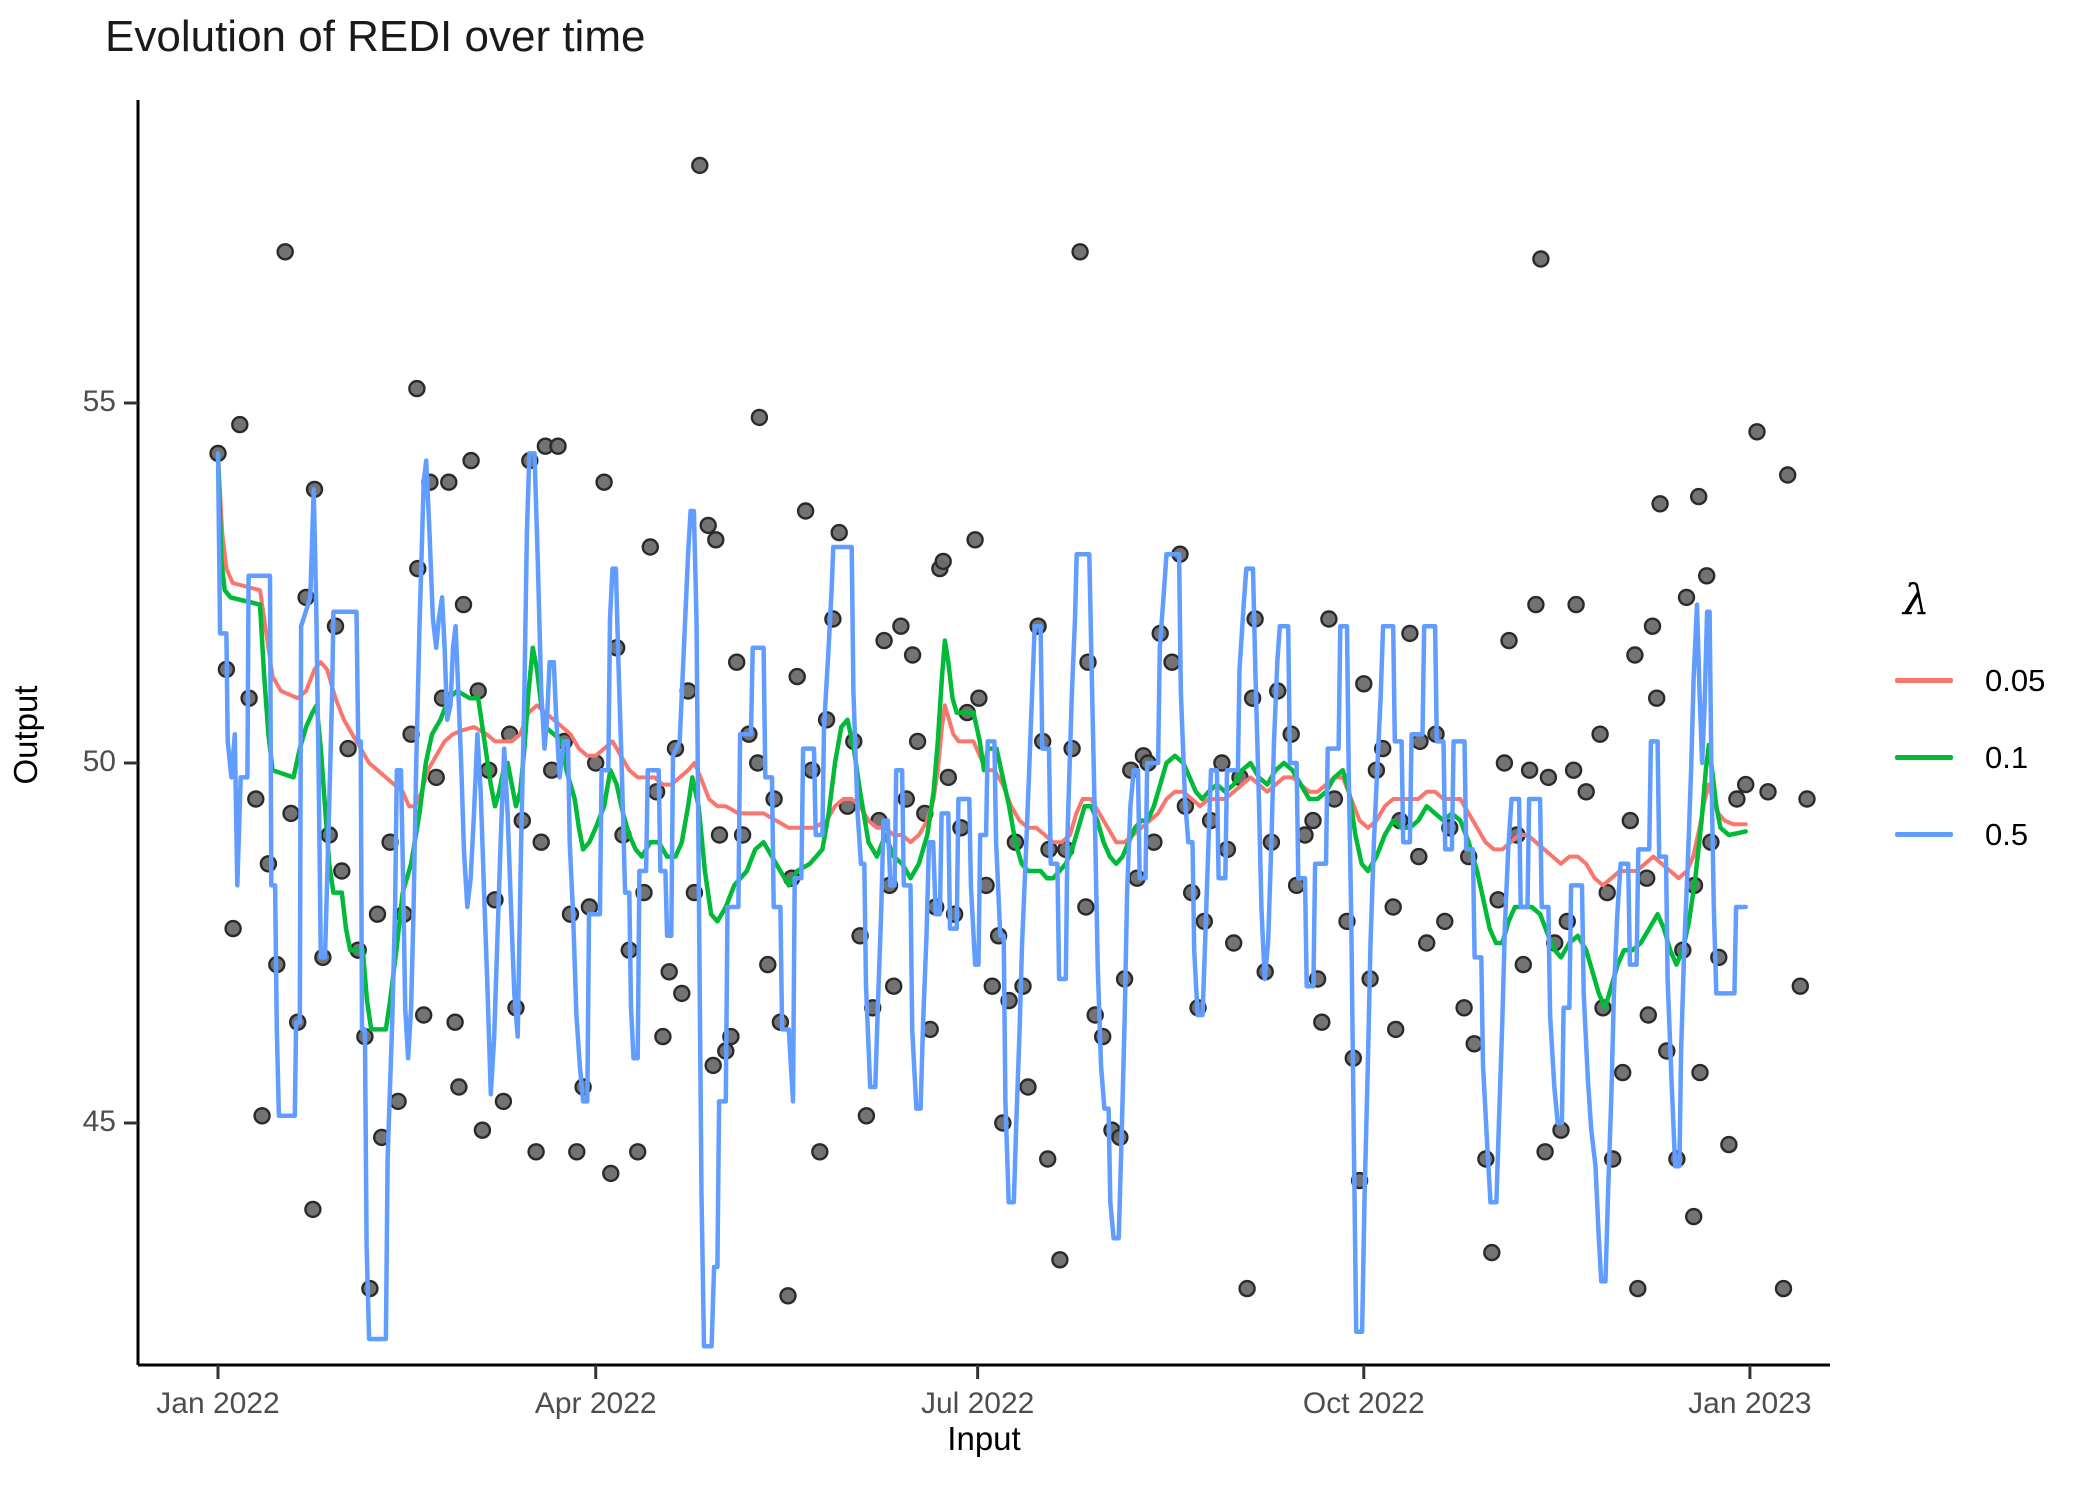  Describe the element at coordinates (1970, 834) in the screenshot. I see `legend-entry-05: 0.5` at that location.